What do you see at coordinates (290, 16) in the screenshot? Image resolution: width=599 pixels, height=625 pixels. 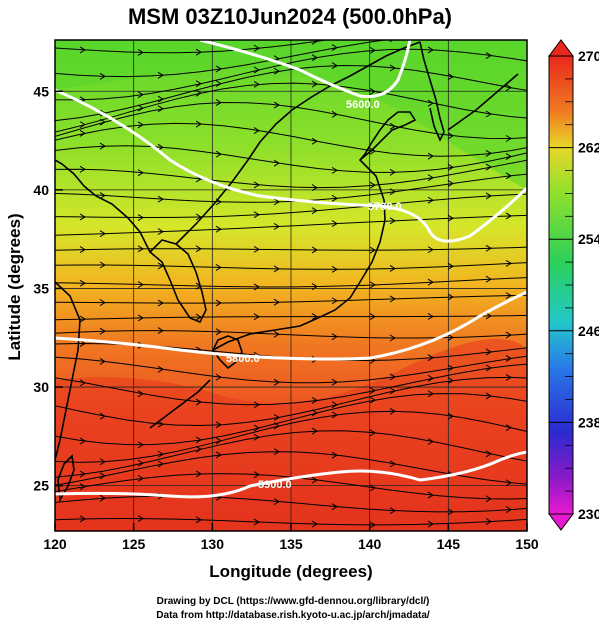 I see `chart-title: MSM 03Z10Jun2024 (500.0hPa)` at bounding box center [290, 16].